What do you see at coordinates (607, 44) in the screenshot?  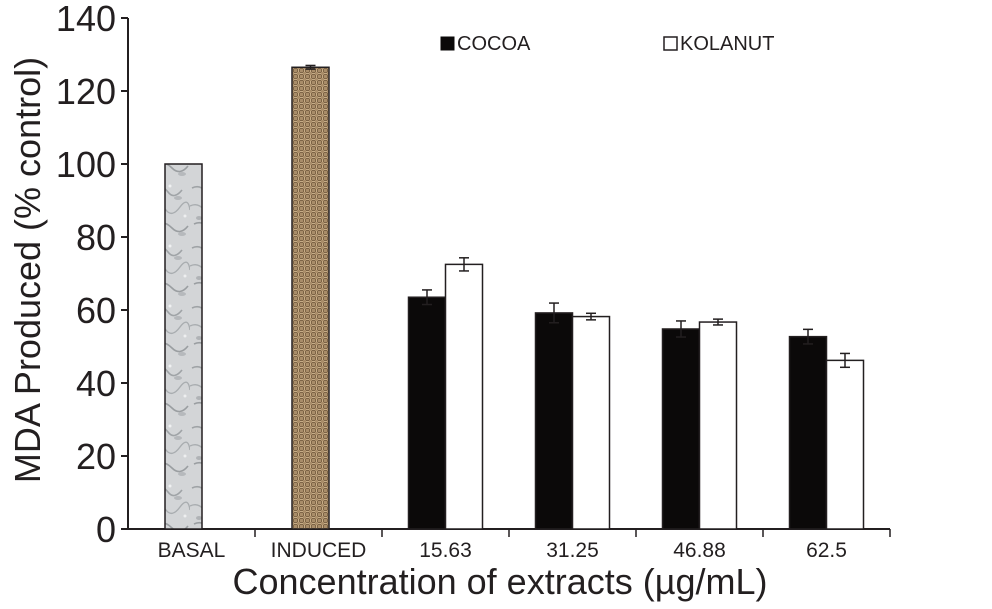 I see `legend: COCOA KOLANUT` at bounding box center [607, 44].